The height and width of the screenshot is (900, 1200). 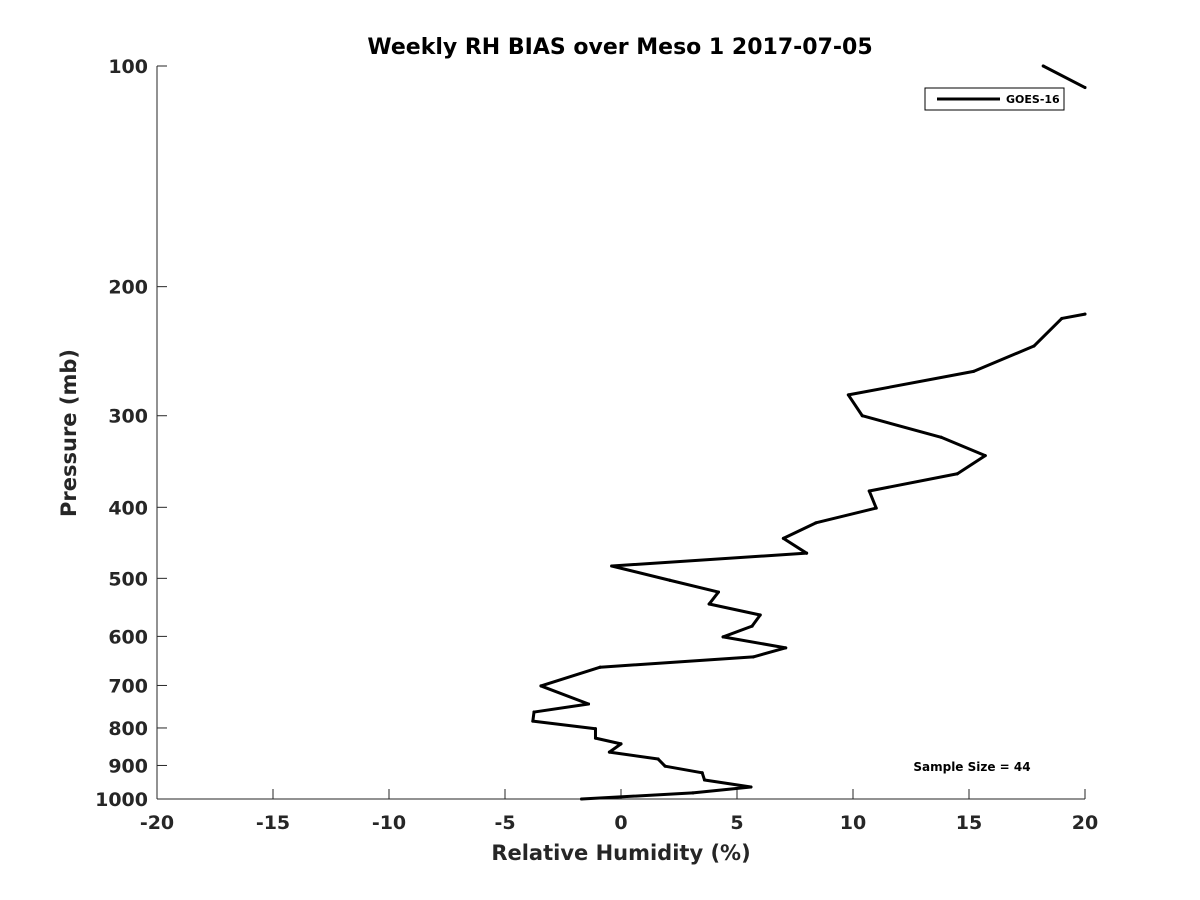 What do you see at coordinates (128, 508) in the screenshot?
I see `y-tick-label: 400` at bounding box center [128, 508].